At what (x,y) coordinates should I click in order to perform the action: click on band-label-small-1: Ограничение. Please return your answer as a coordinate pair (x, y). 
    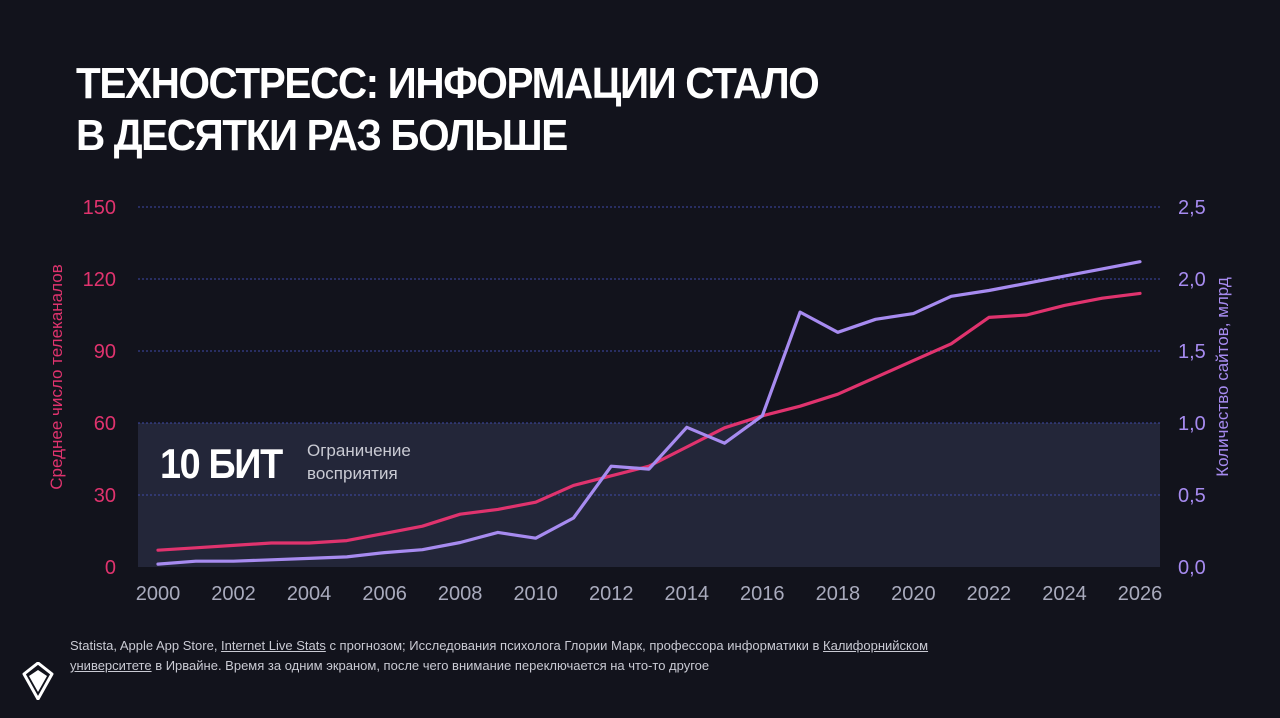
    Looking at the image, I should click on (359, 450).